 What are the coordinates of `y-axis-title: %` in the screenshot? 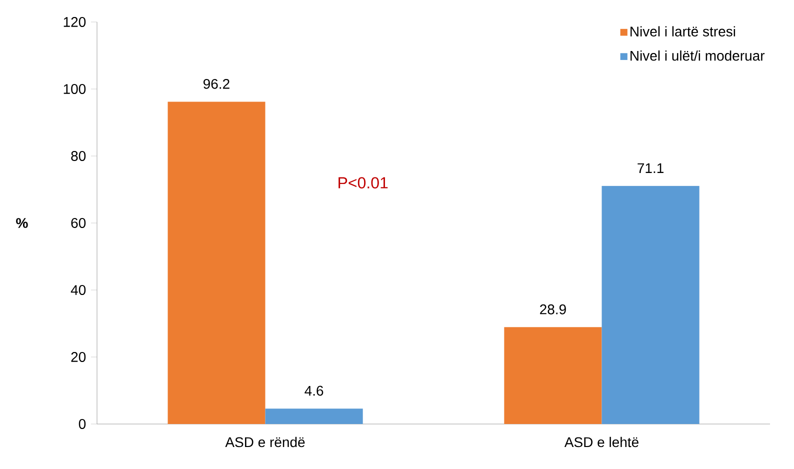 It's located at (22, 223).